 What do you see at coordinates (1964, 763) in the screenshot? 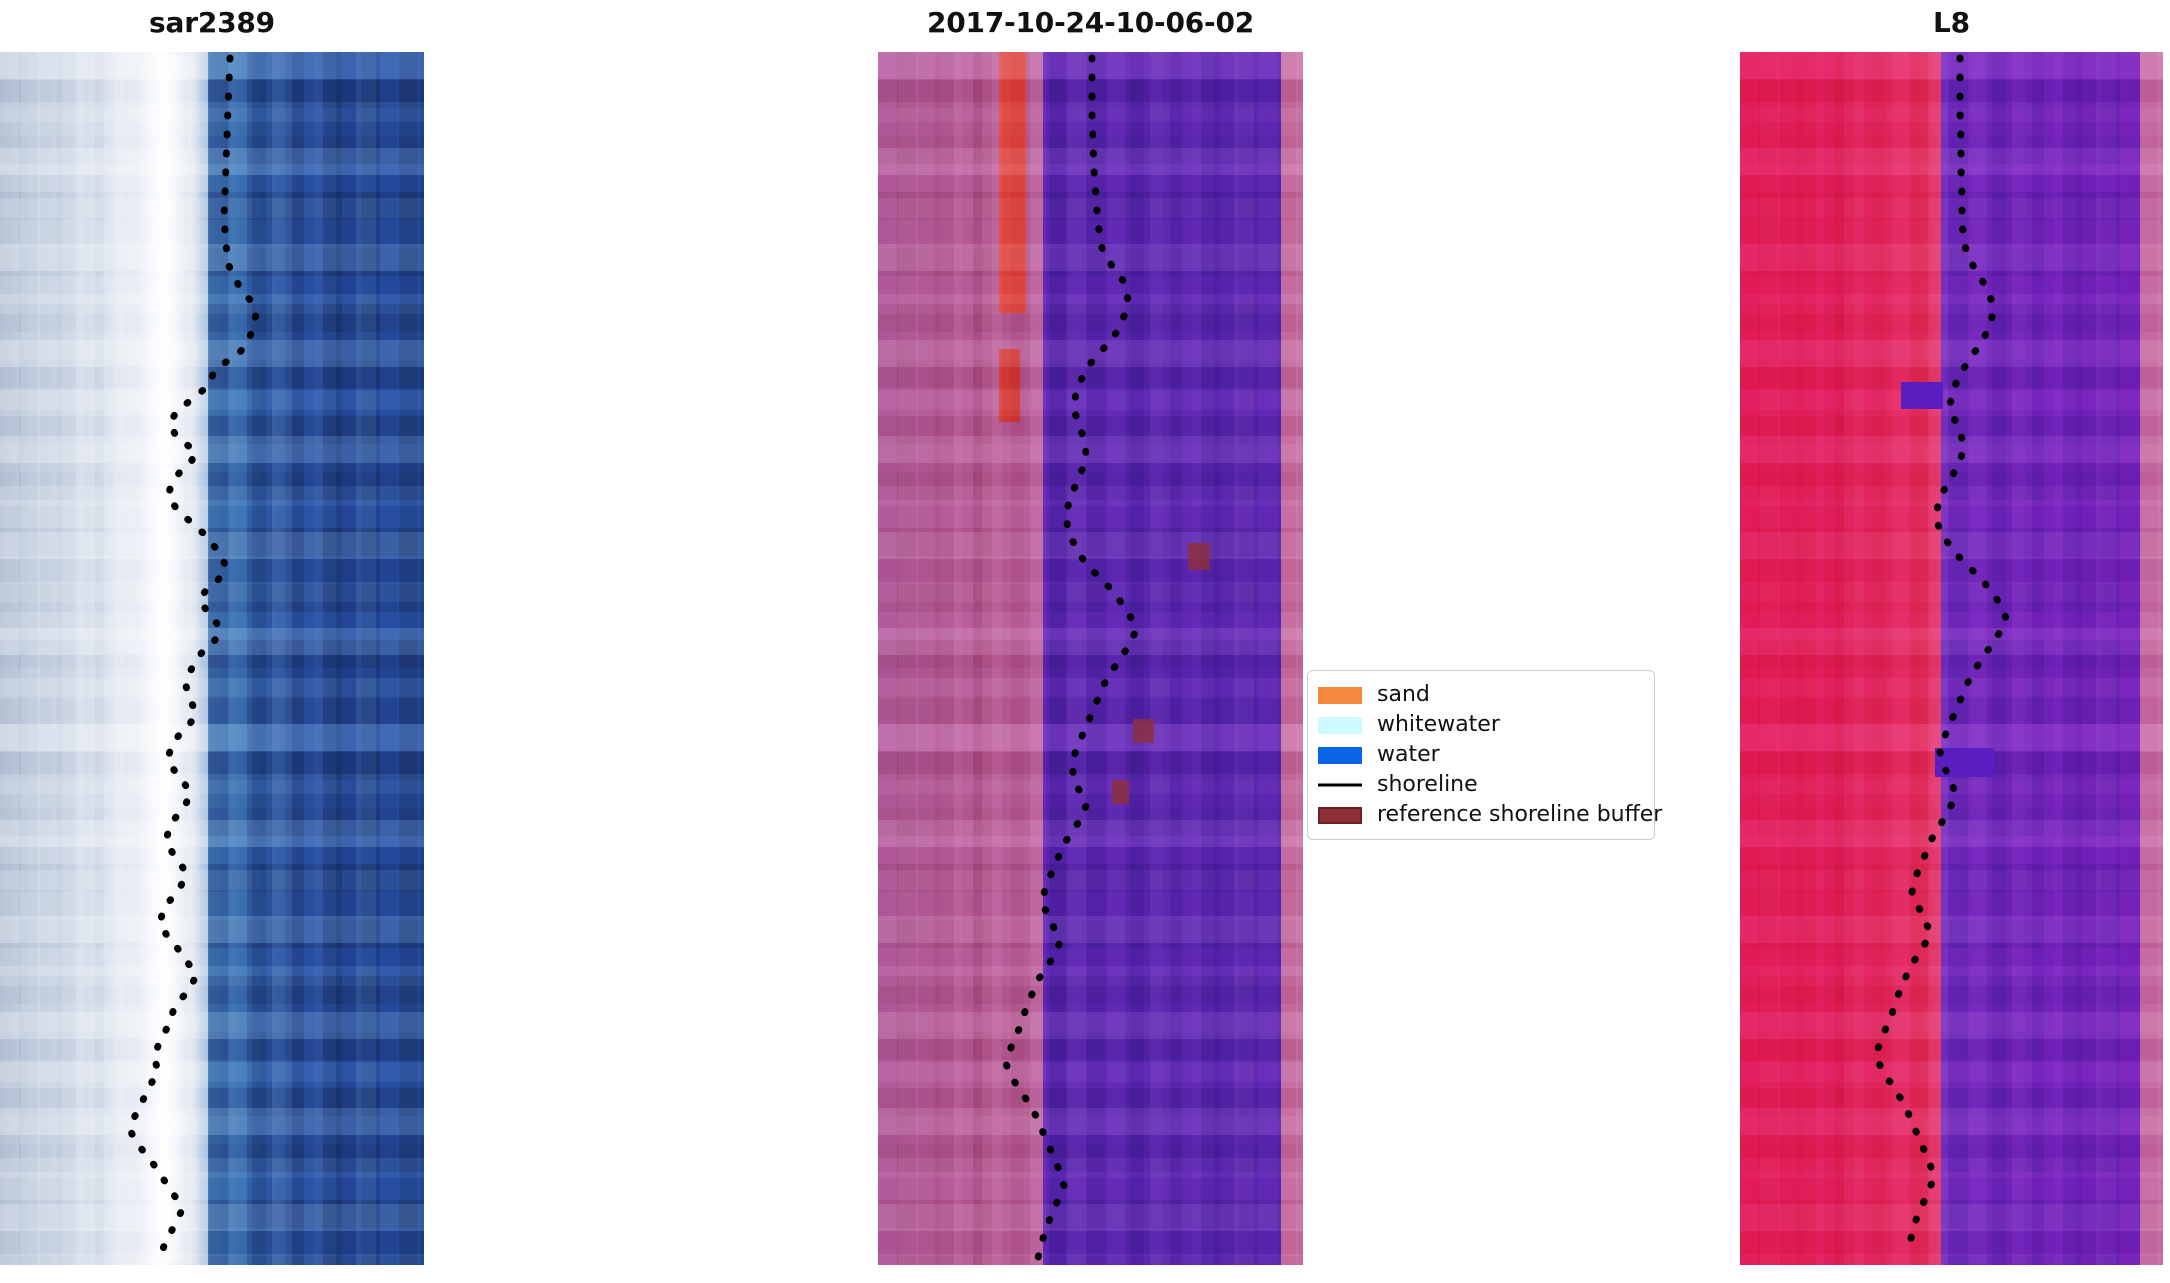
I see `l8-dark-patch-lower` at bounding box center [1964, 763].